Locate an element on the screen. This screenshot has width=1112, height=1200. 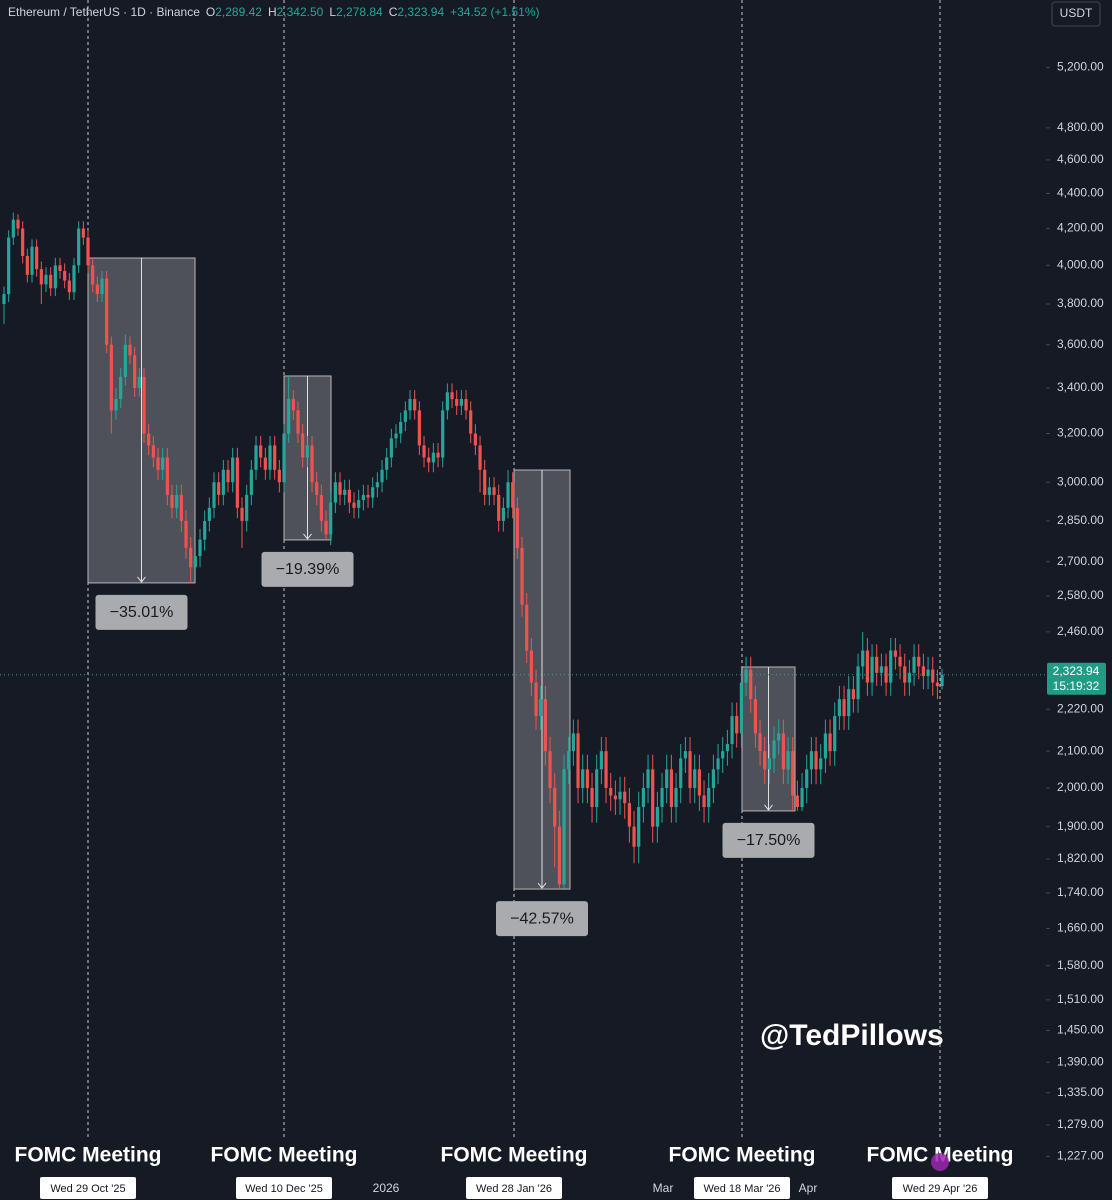
change-label: −19.39% is located at coordinates (308, 569).